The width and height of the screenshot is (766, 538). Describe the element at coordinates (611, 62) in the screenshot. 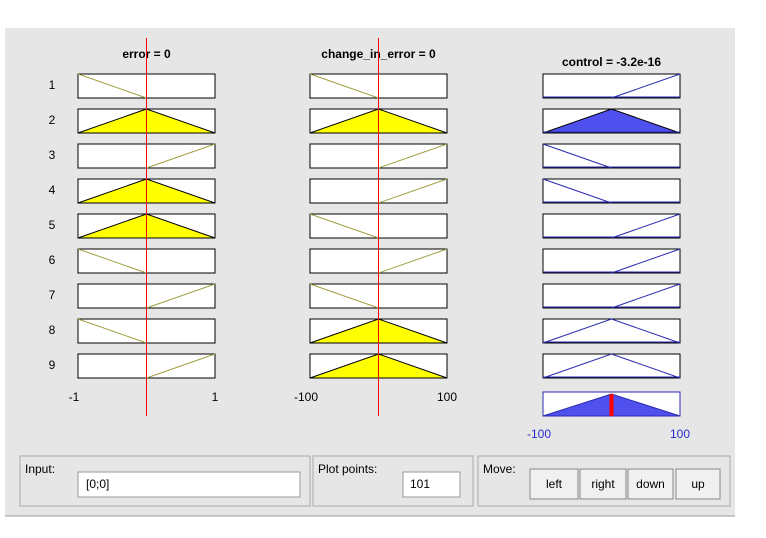

I see `column-title: control = -3.2e-16` at that location.